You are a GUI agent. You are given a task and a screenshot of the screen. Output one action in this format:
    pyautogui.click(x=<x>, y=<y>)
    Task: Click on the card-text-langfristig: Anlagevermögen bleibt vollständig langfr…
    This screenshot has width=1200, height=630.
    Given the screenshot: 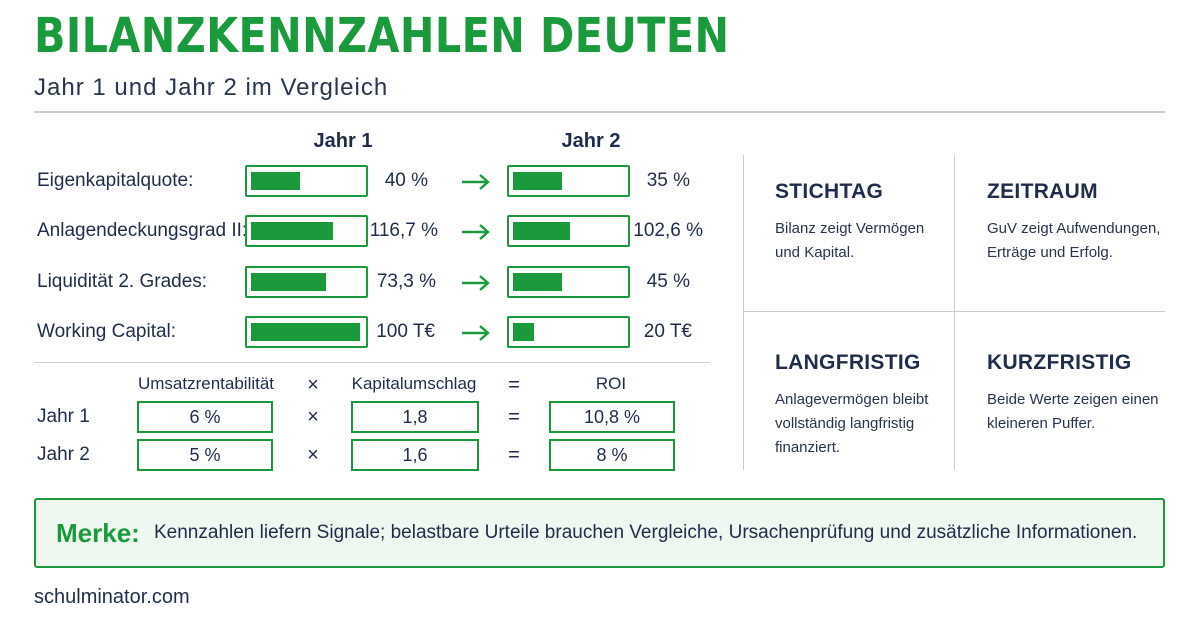 What is the action you would take?
    pyautogui.click(x=852, y=423)
    